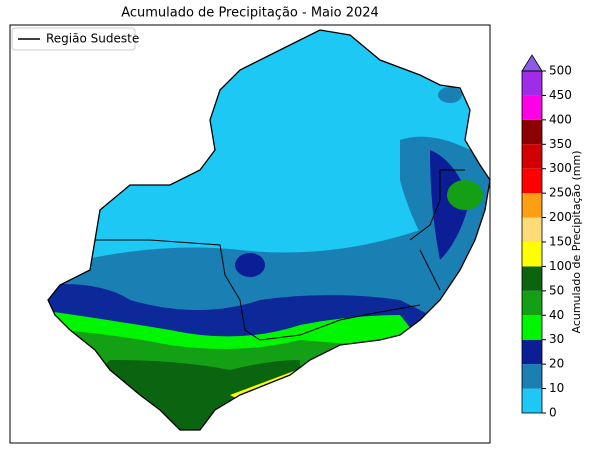  I want to click on colorbar-tick-label: 250, so click(560, 193).